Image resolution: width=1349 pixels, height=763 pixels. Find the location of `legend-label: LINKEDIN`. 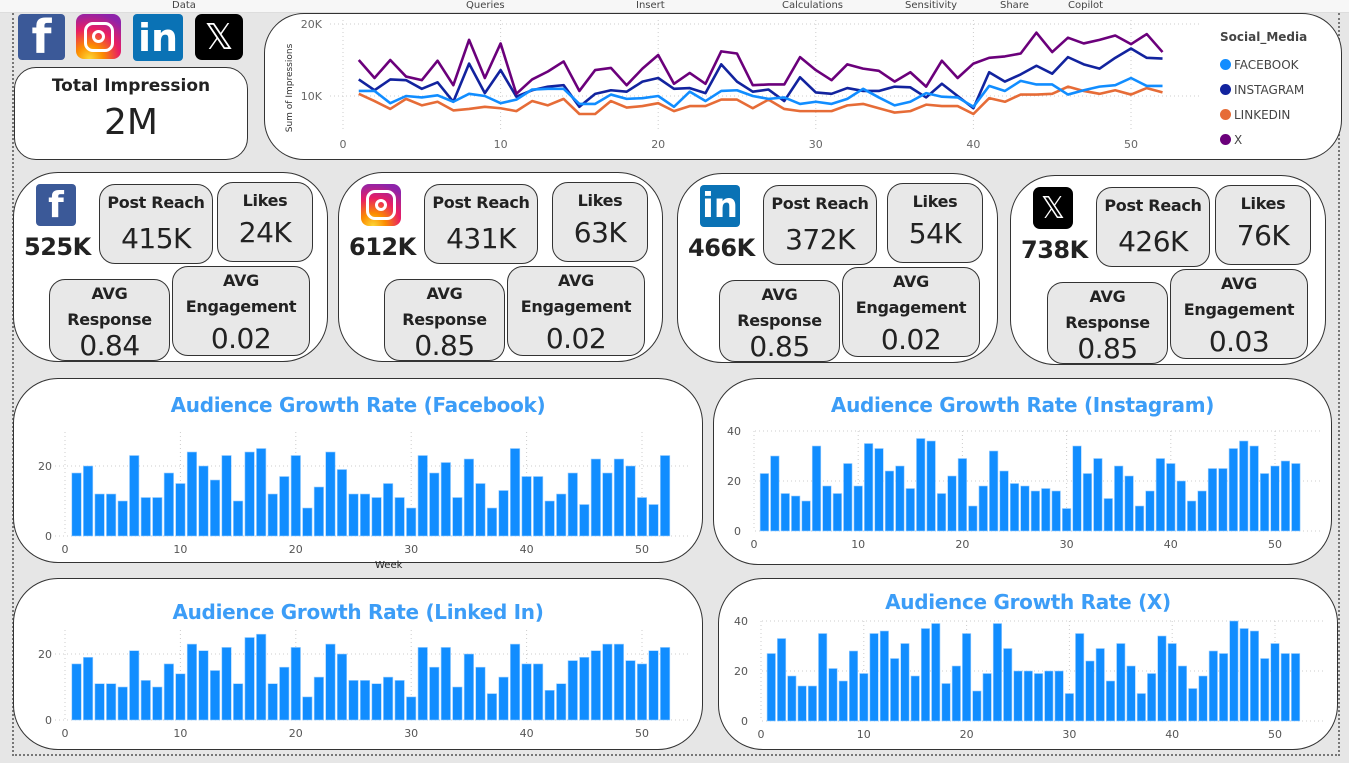

legend-label: LINKEDIN is located at coordinates (1262, 114).